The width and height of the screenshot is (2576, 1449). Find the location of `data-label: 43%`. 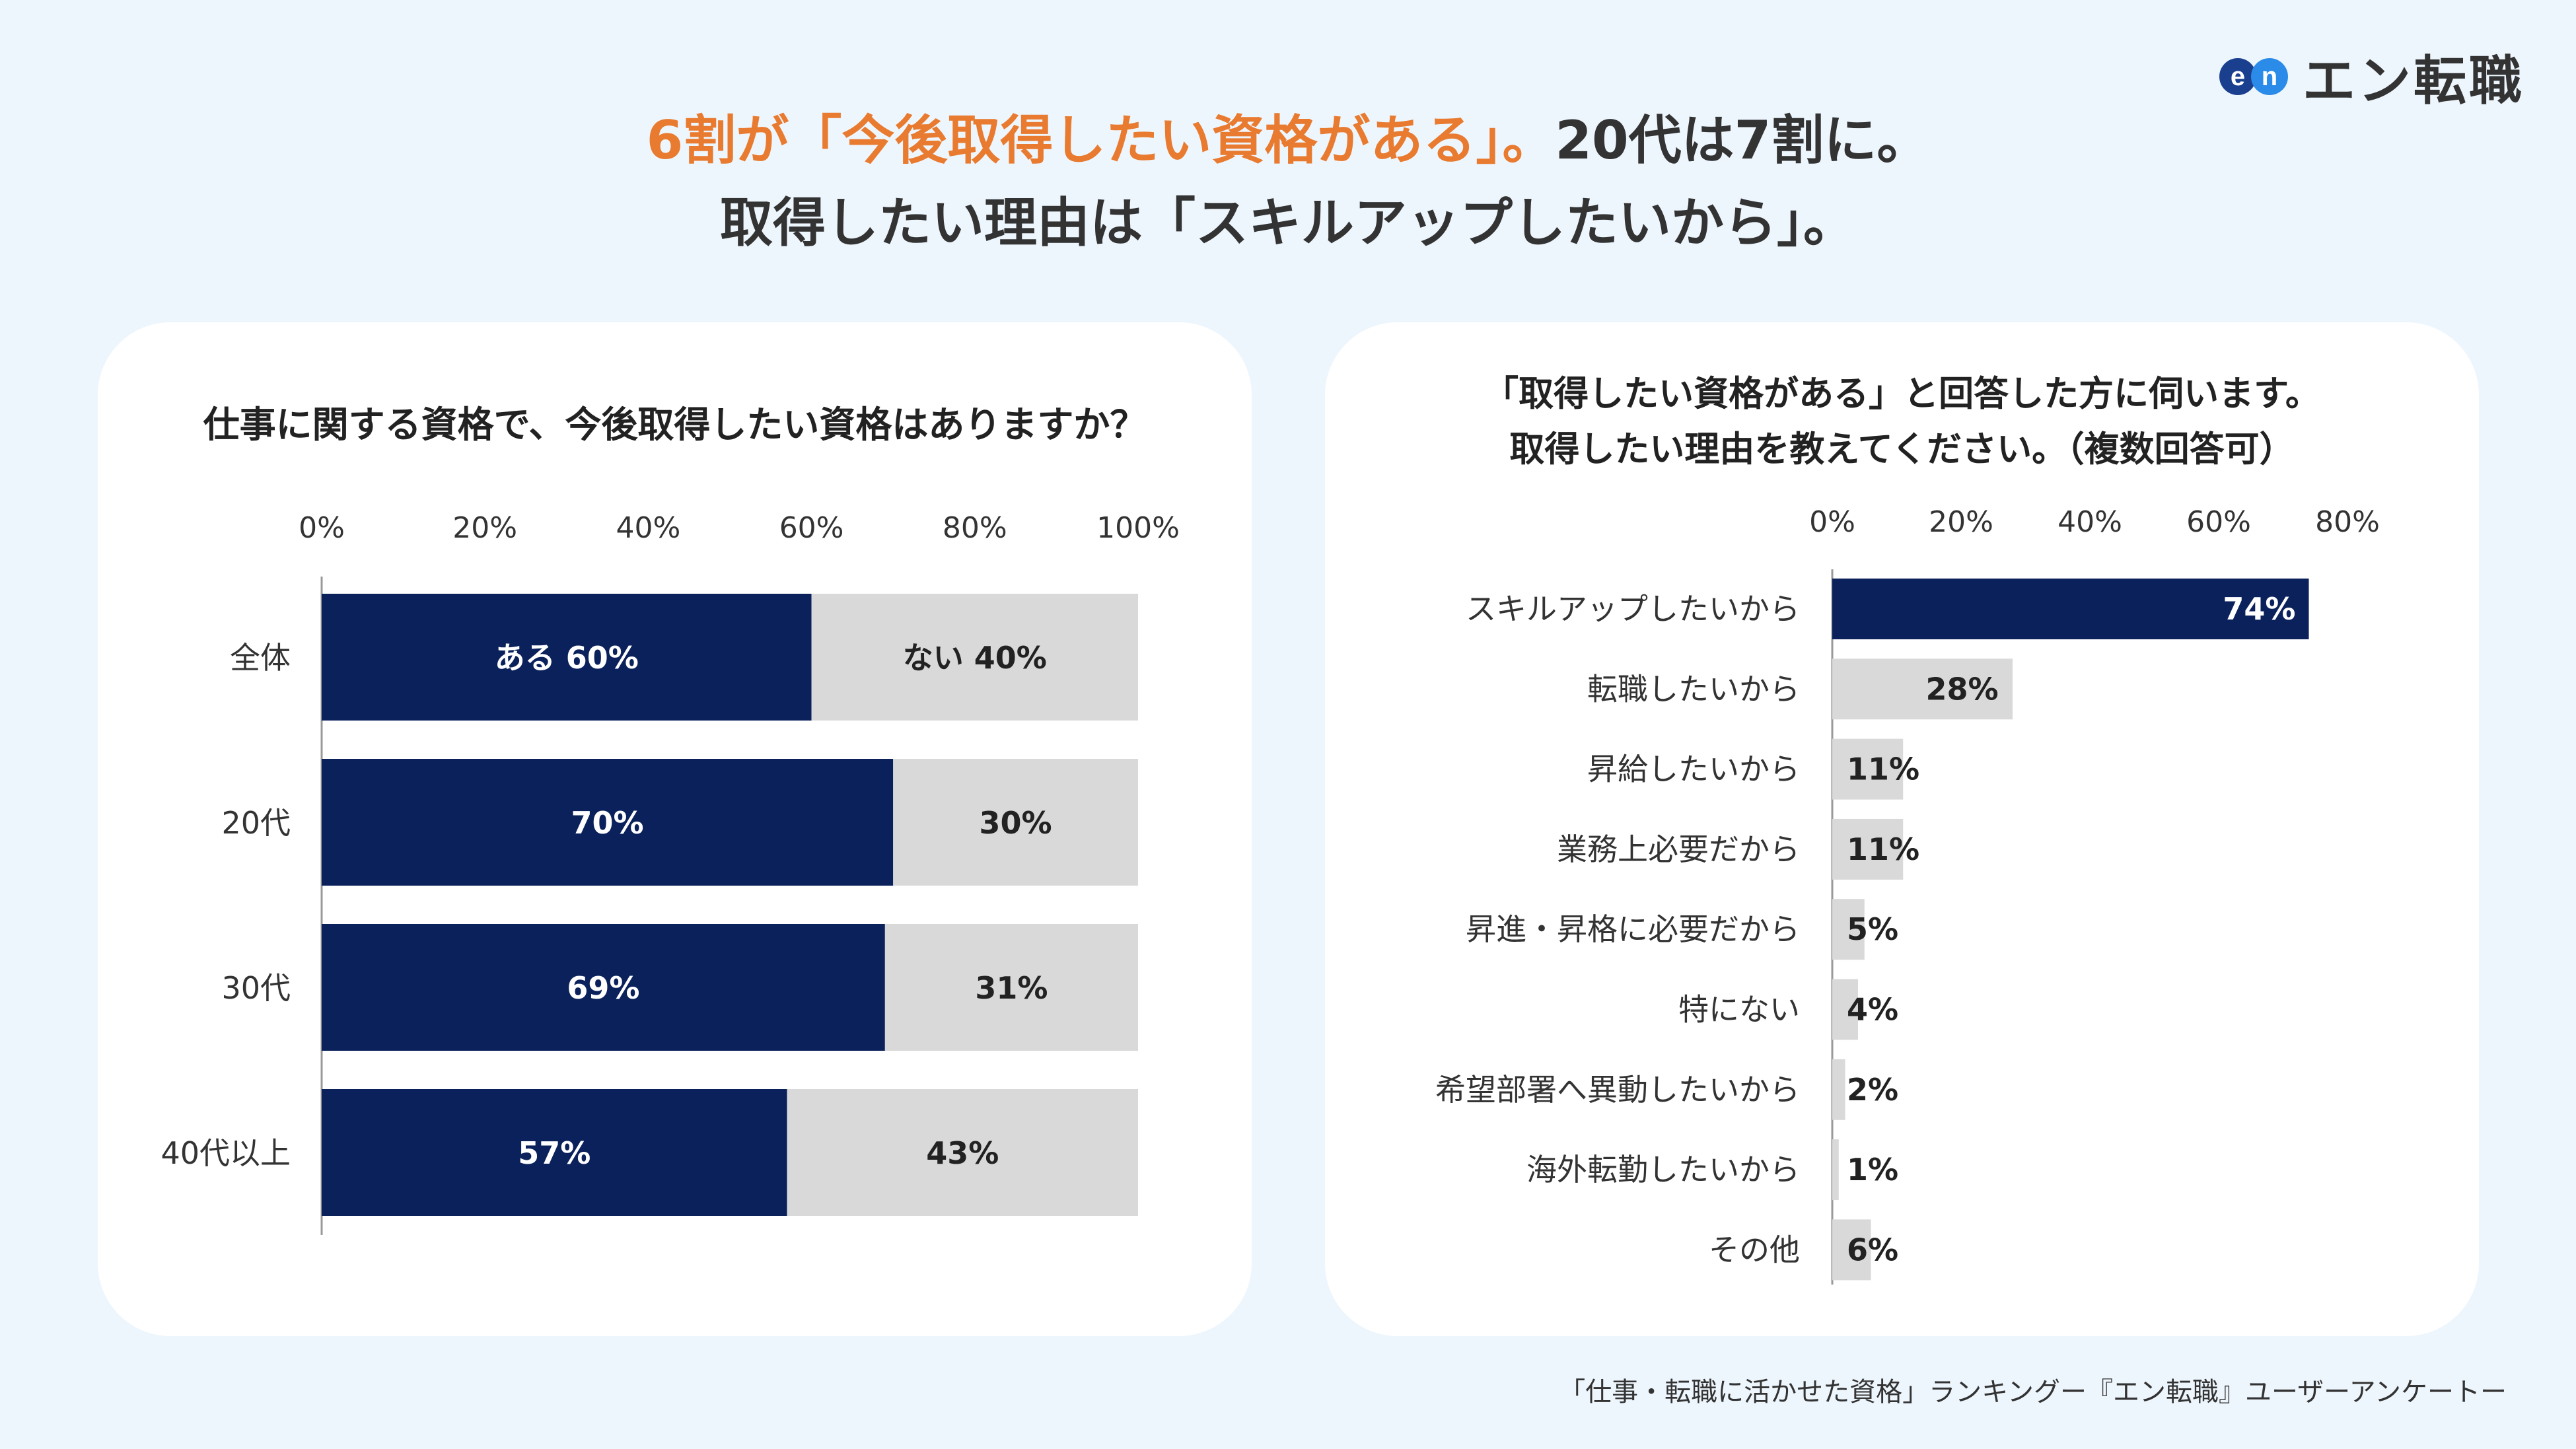

data-label: 43% is located at coordinates (963, 1153).